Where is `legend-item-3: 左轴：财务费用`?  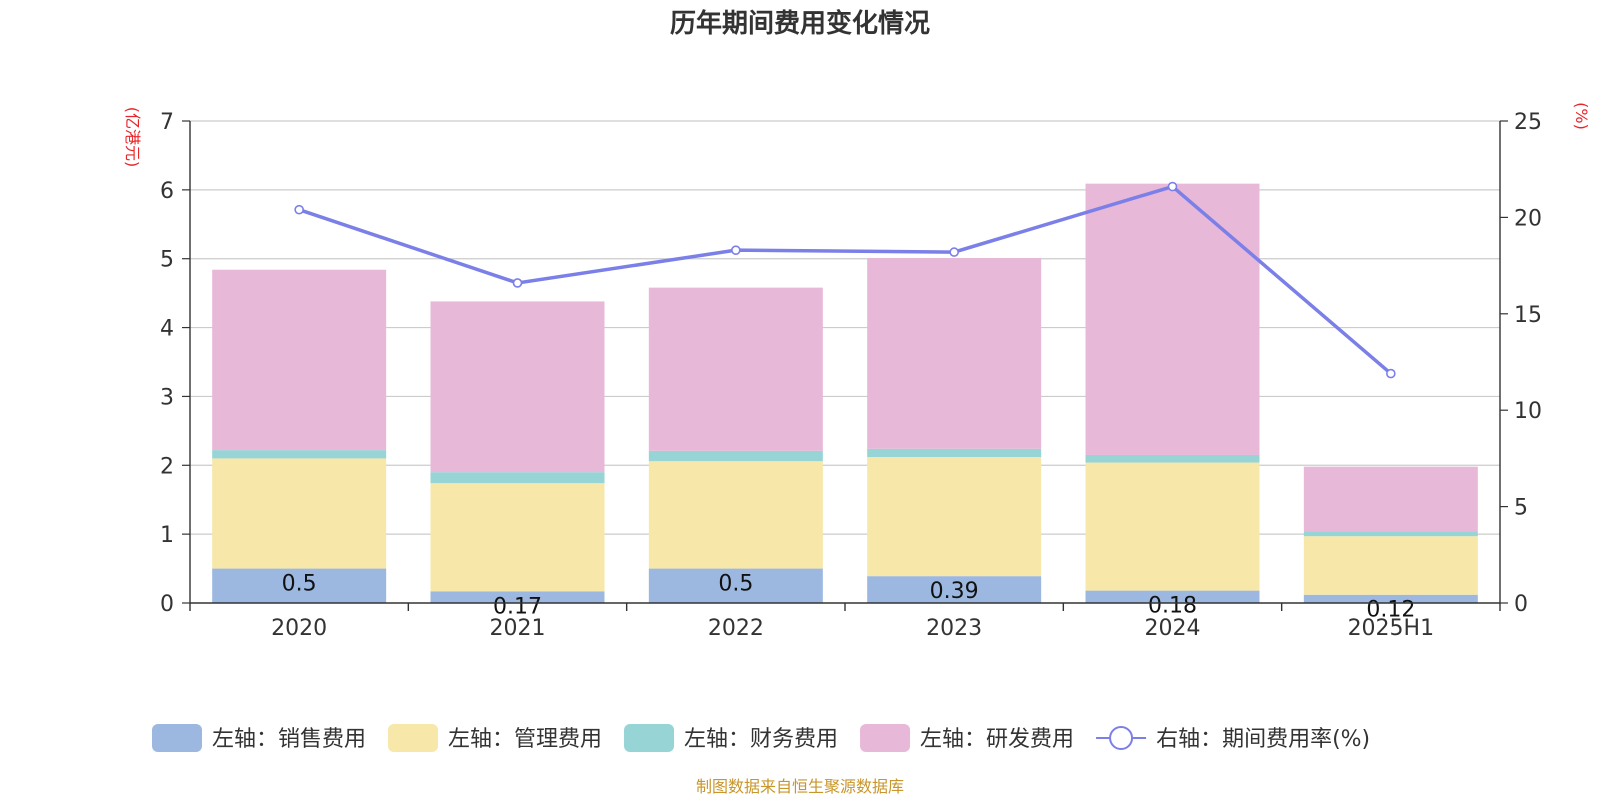 legend-item-3: 左轴：财务费用 is located at coordinates (731, 738).